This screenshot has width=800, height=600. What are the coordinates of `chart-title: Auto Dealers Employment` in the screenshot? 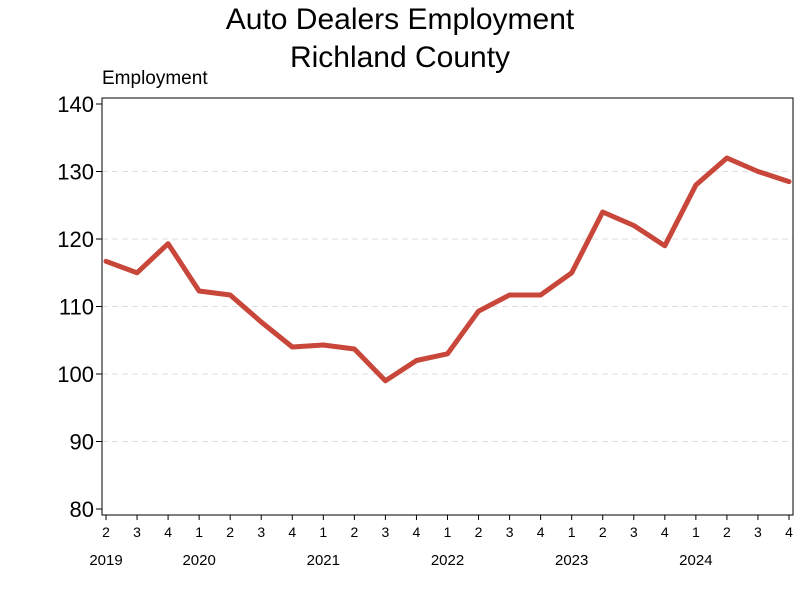 It's located at (400, 19).